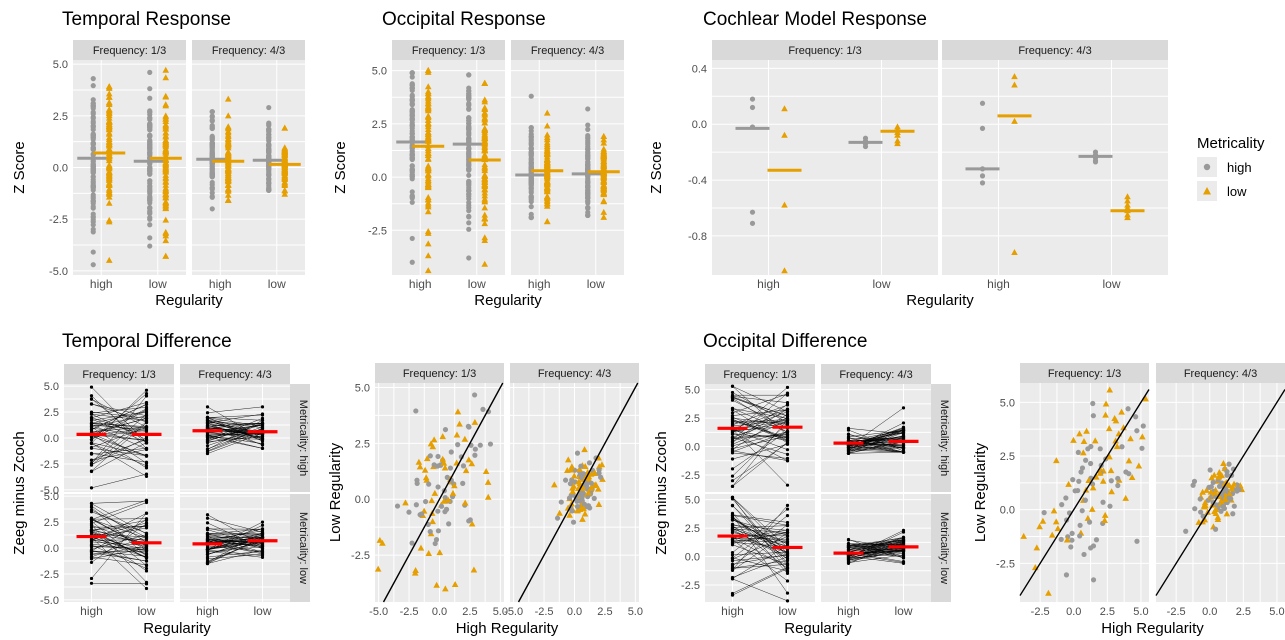 This screenshot has width=1285, height=640. Describe the element at coordinates (998, 284) in the screenshot. I see `cochlear-model-response-facet-1-xtick-high: high` at that location.